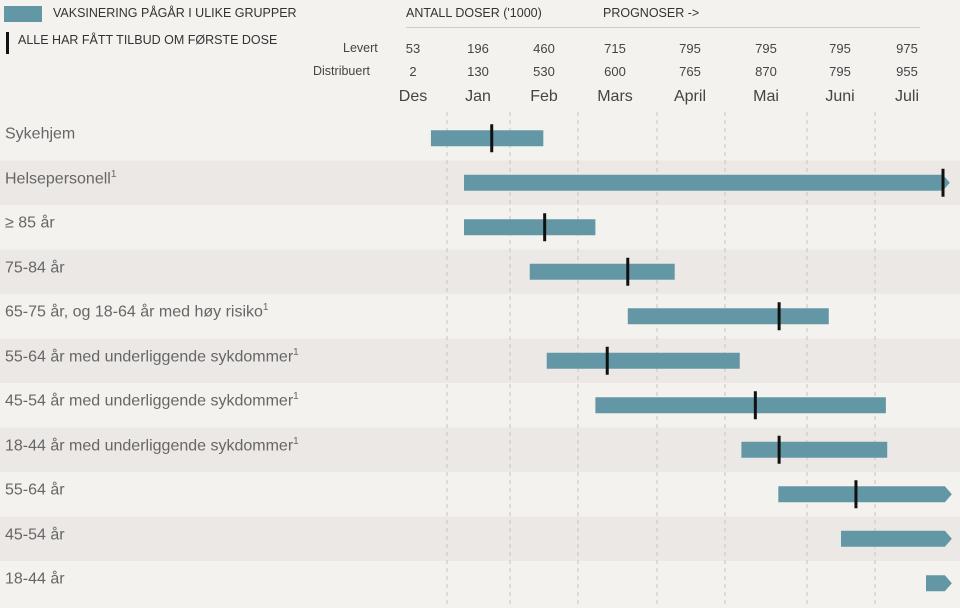 This screenshot has width=960, height=608. I want to click on distribuert-value: 2, so click(413, 71).